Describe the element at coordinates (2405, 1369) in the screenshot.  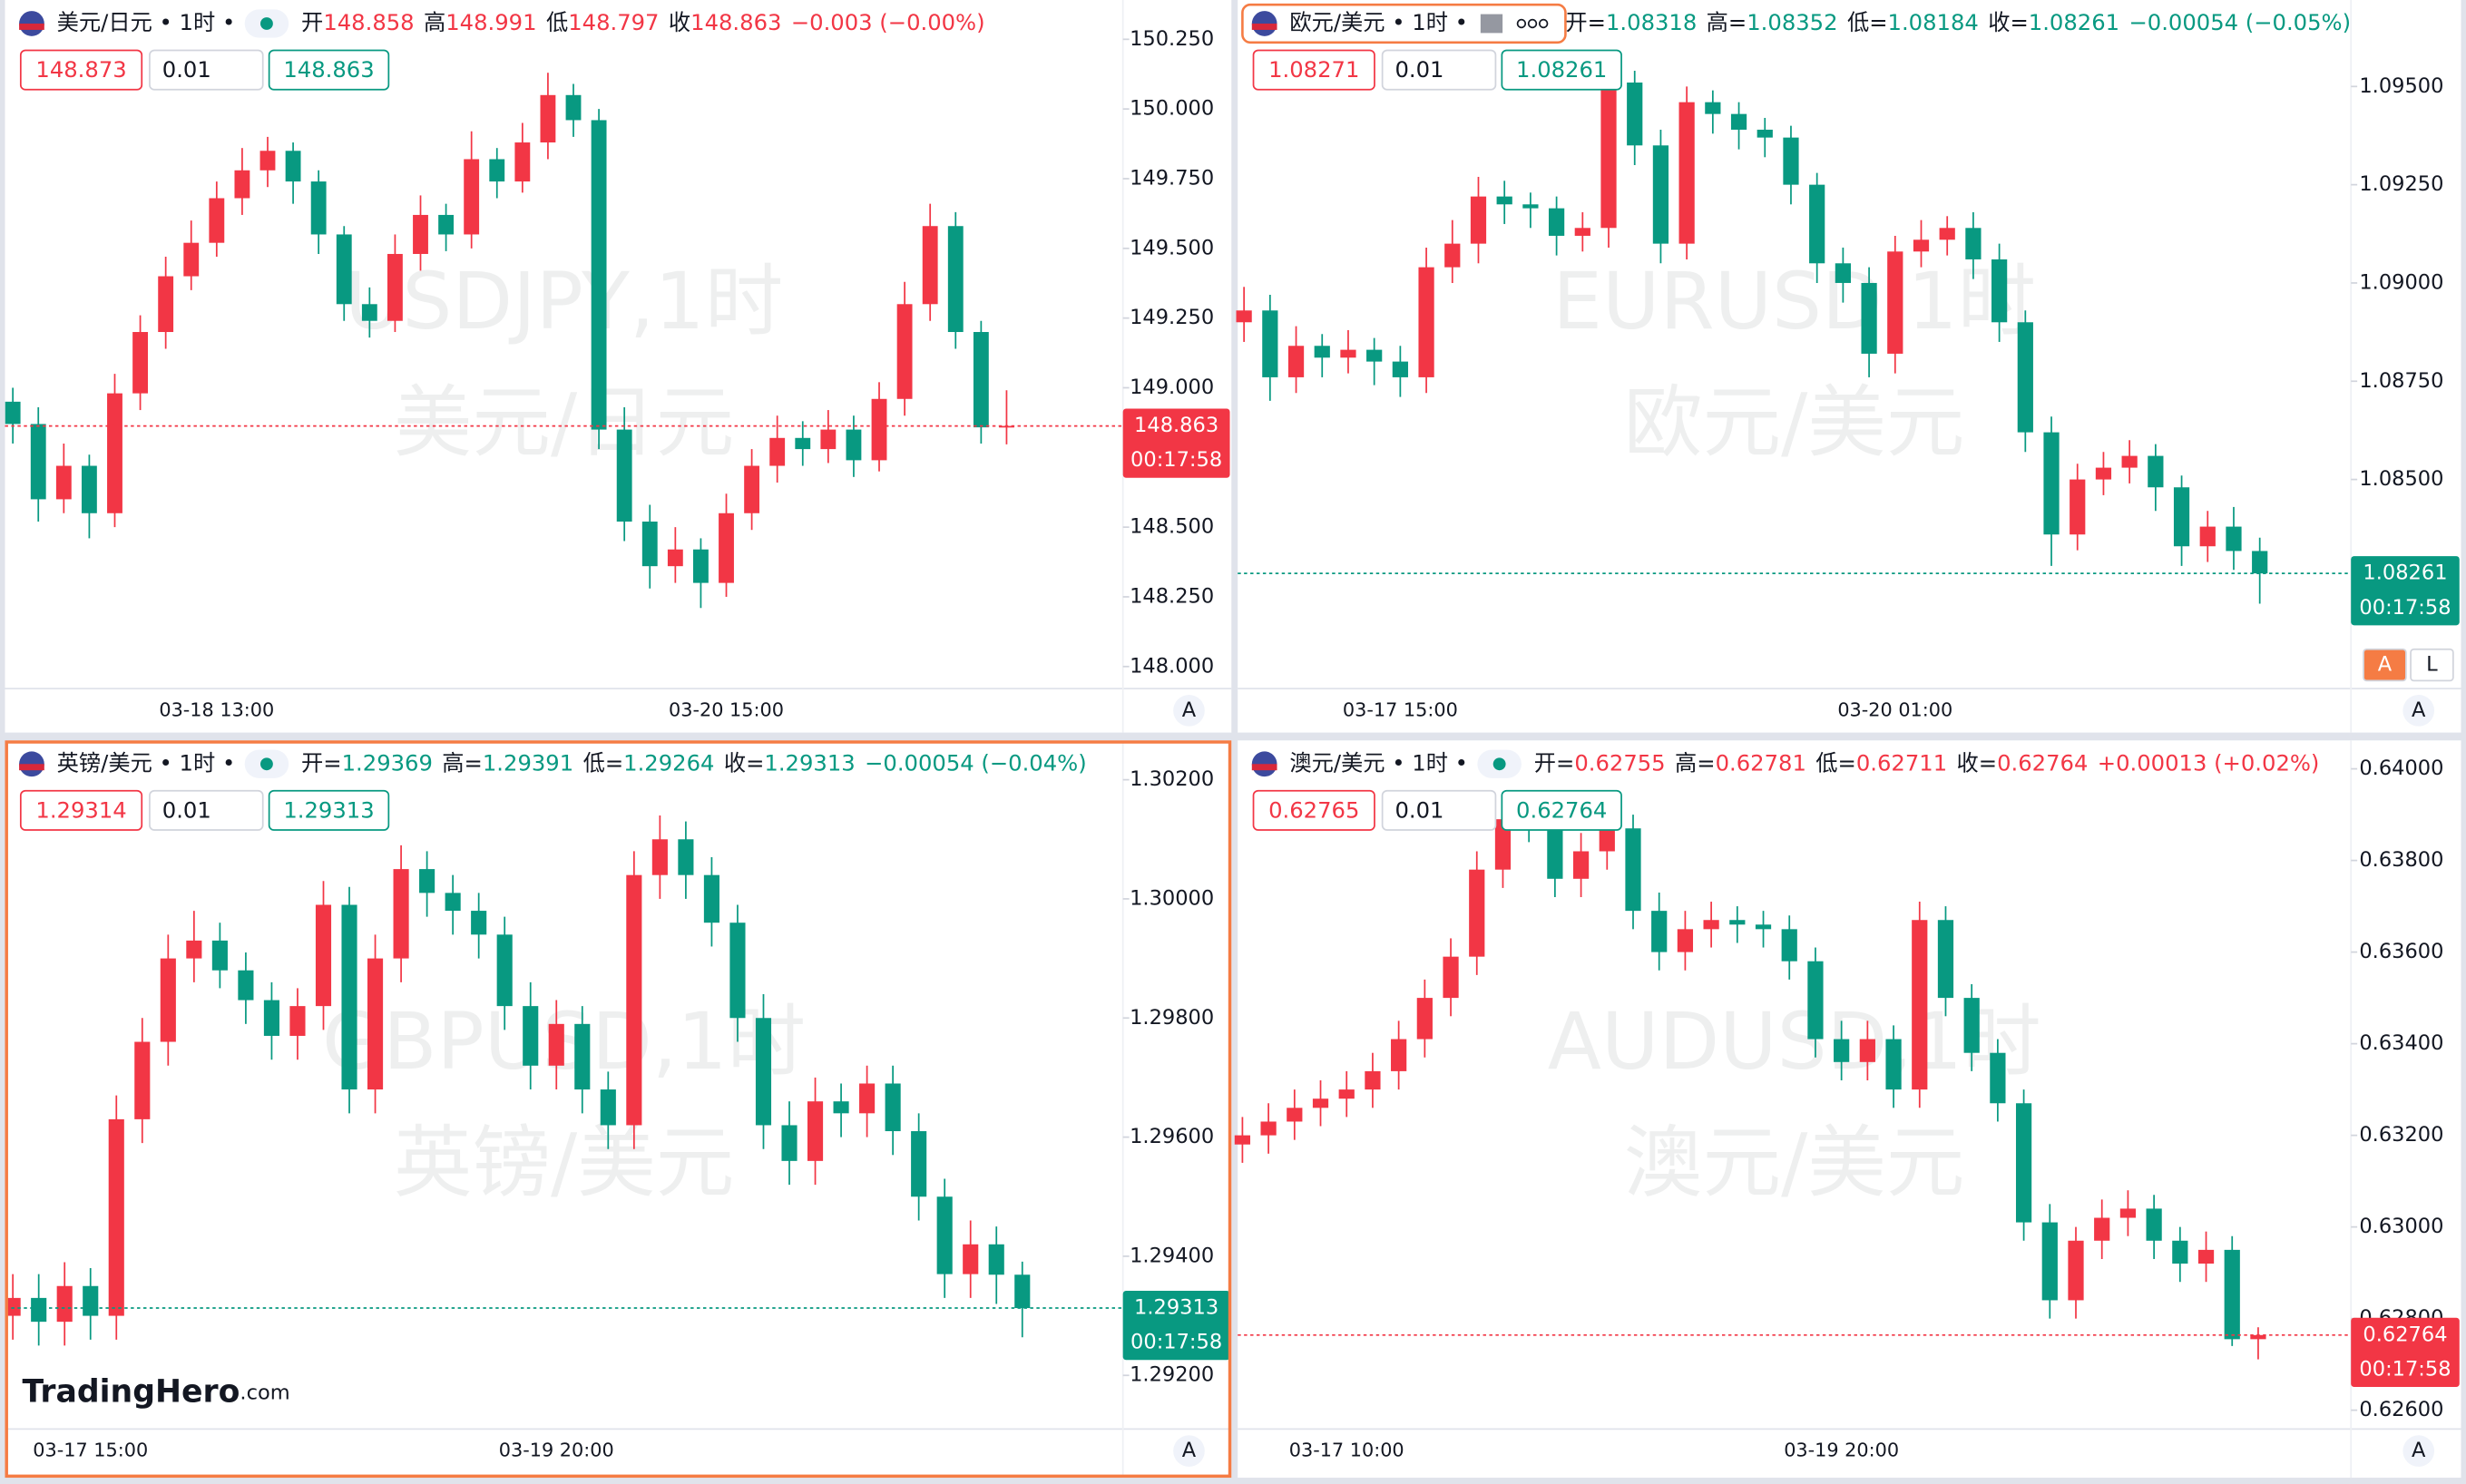
I see `countdown: 00:17:58` at that location.